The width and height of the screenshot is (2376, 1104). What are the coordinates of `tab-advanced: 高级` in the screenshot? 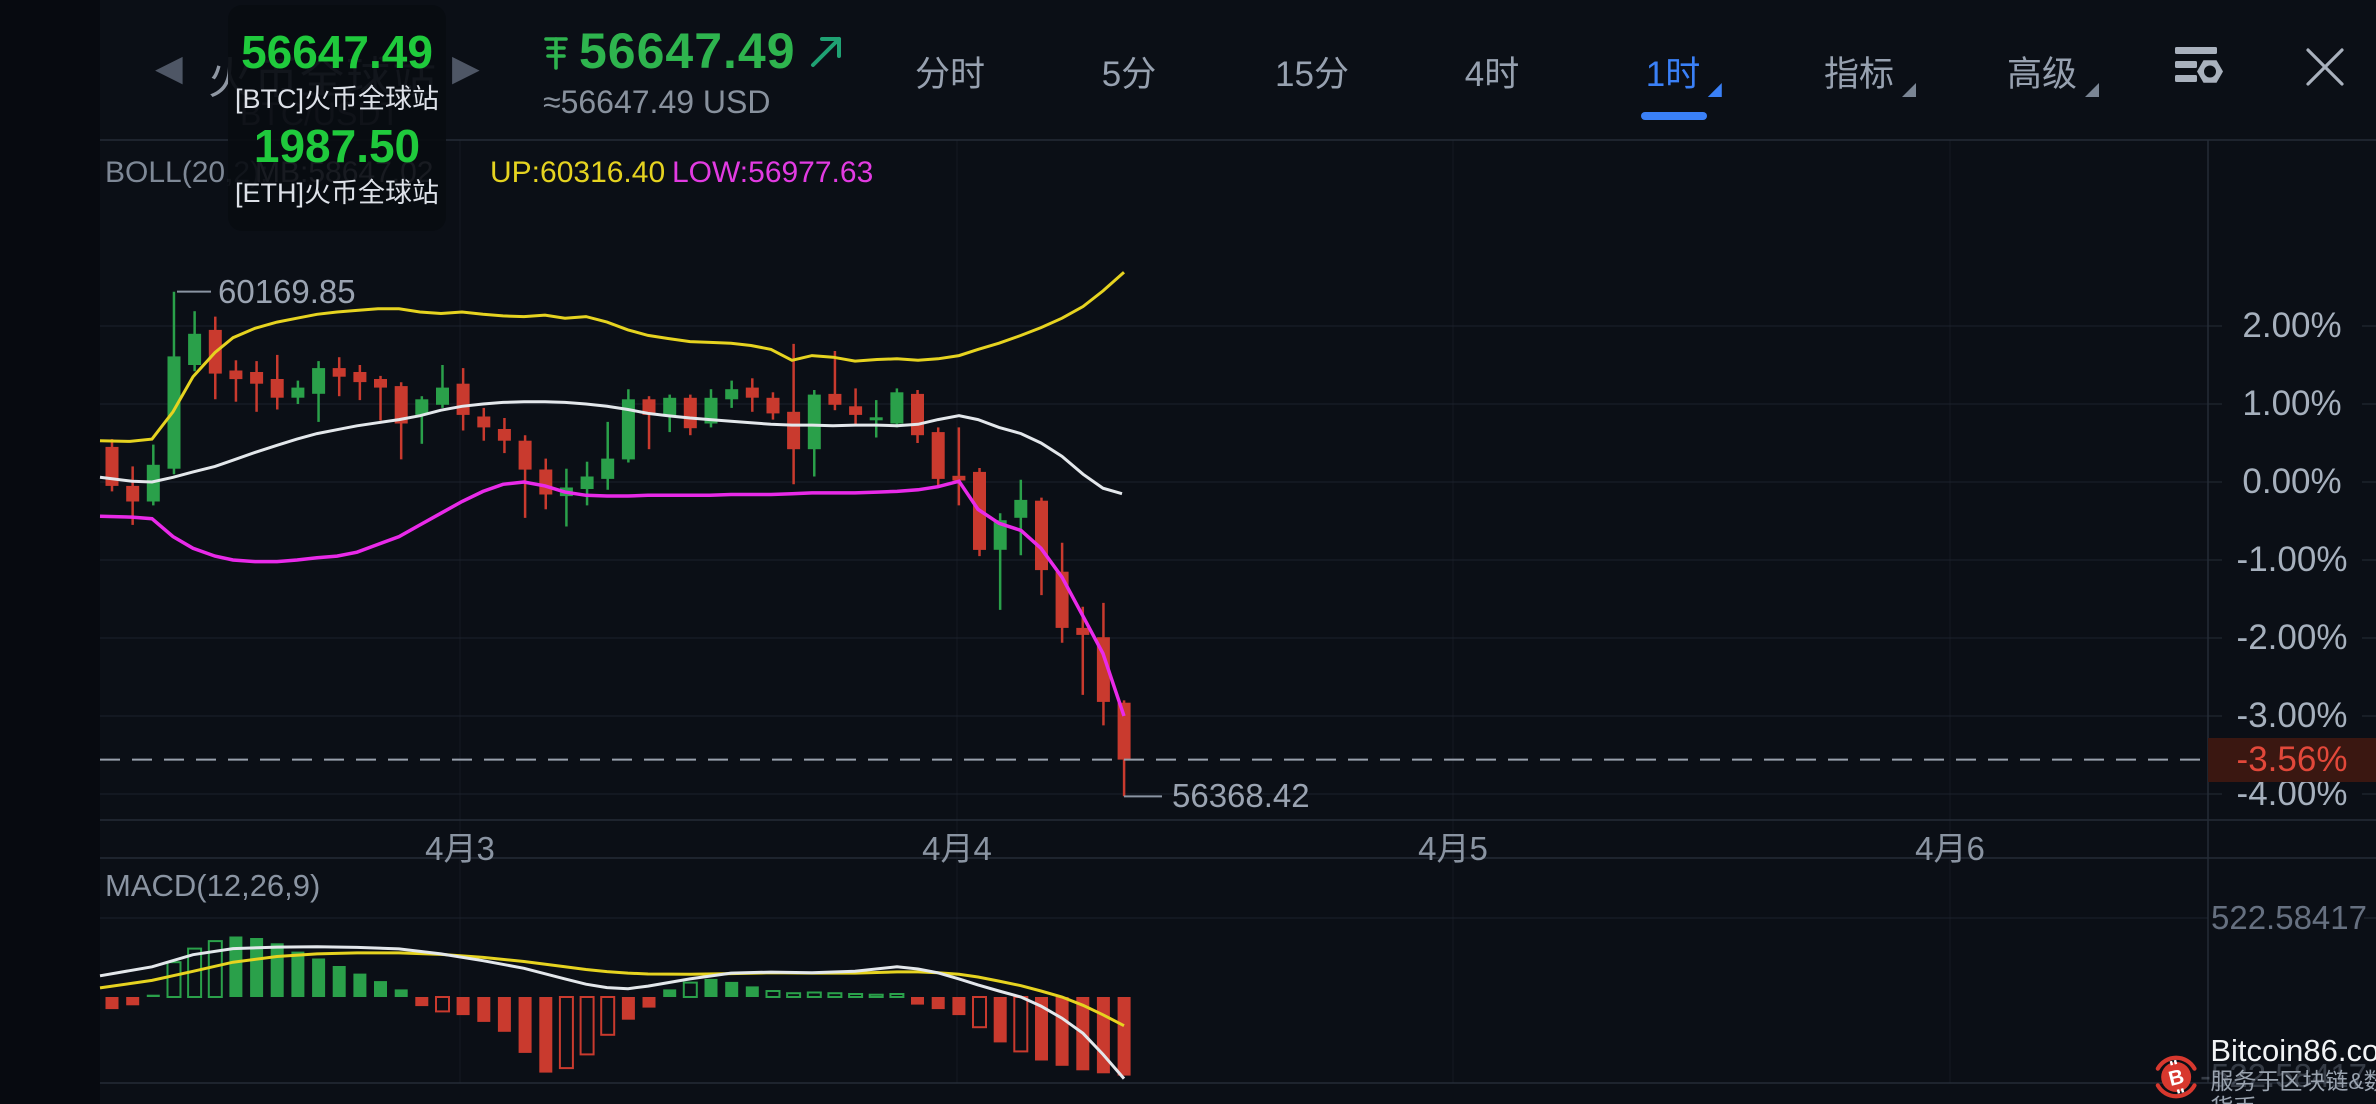 It's located at (2053, 71).